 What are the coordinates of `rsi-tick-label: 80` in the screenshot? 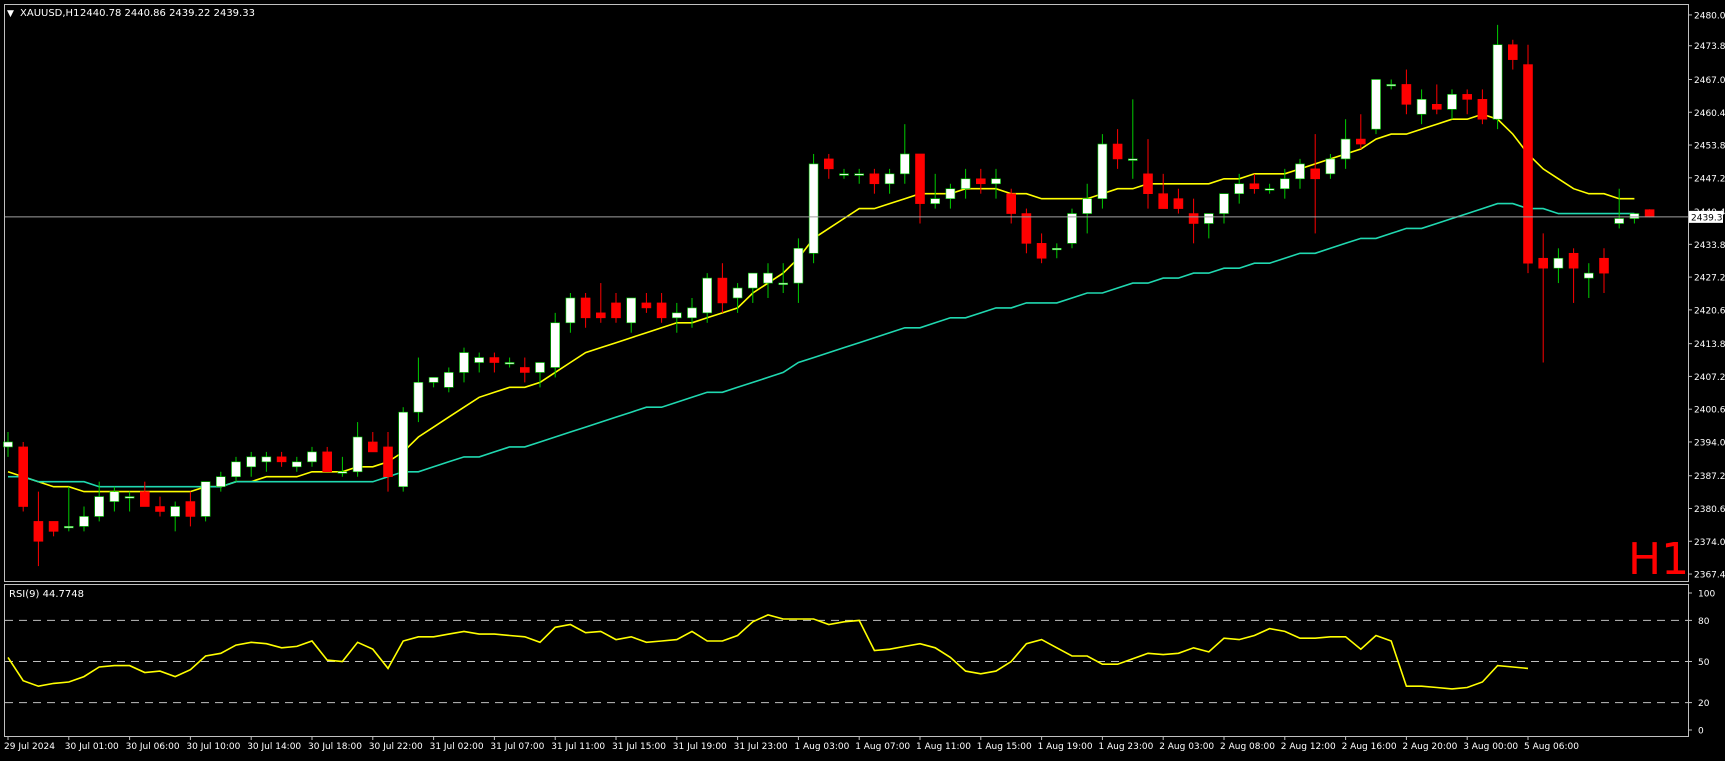 It's located at (1704, 622).